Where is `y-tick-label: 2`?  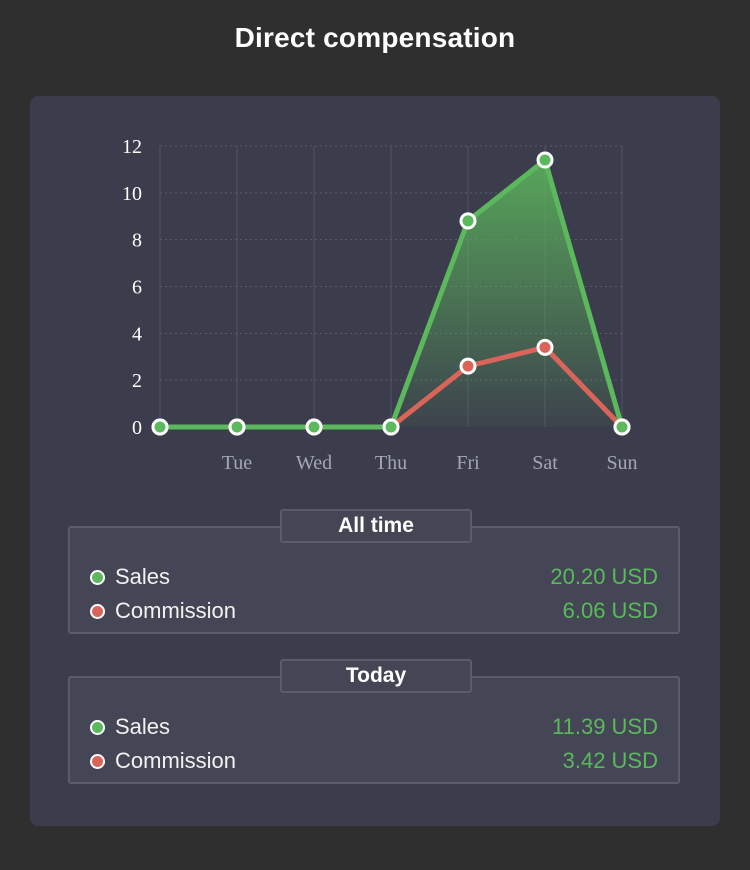 y-tick-label: 2 is located at coordinates (137, 381).